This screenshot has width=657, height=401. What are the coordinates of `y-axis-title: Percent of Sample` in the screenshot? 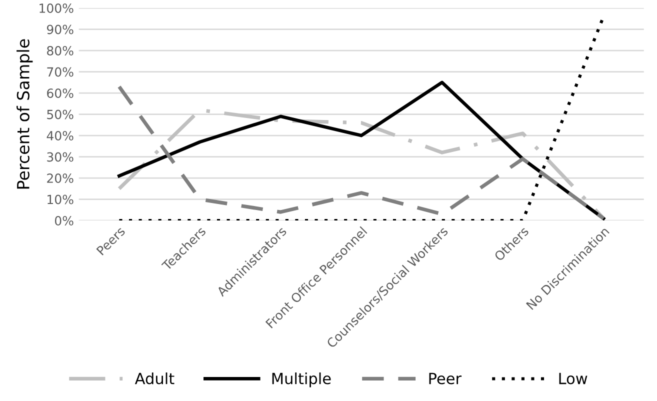 It's located at (24, 114).